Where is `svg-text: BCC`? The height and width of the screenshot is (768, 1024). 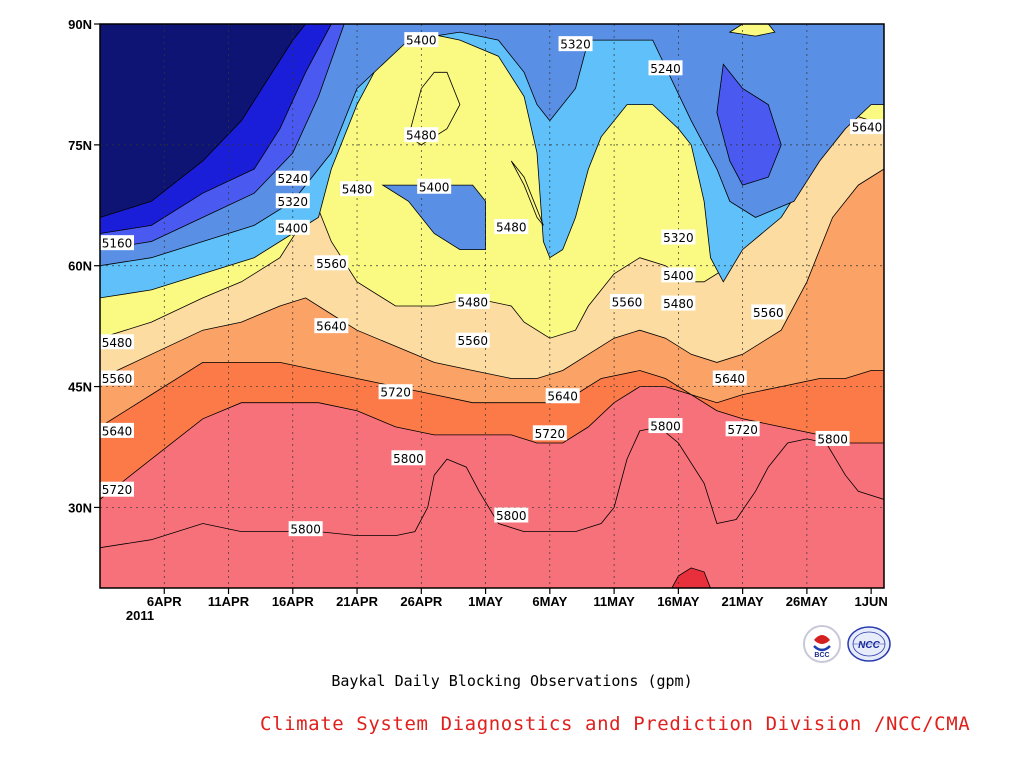 svg-text: BCC is located at coordinates (821, 655).